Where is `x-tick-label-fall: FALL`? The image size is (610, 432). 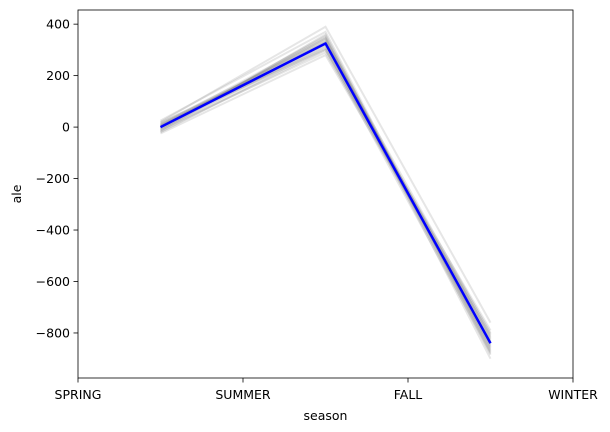
x-tick-label-fall: FALL is located at coordinates (408, 394).